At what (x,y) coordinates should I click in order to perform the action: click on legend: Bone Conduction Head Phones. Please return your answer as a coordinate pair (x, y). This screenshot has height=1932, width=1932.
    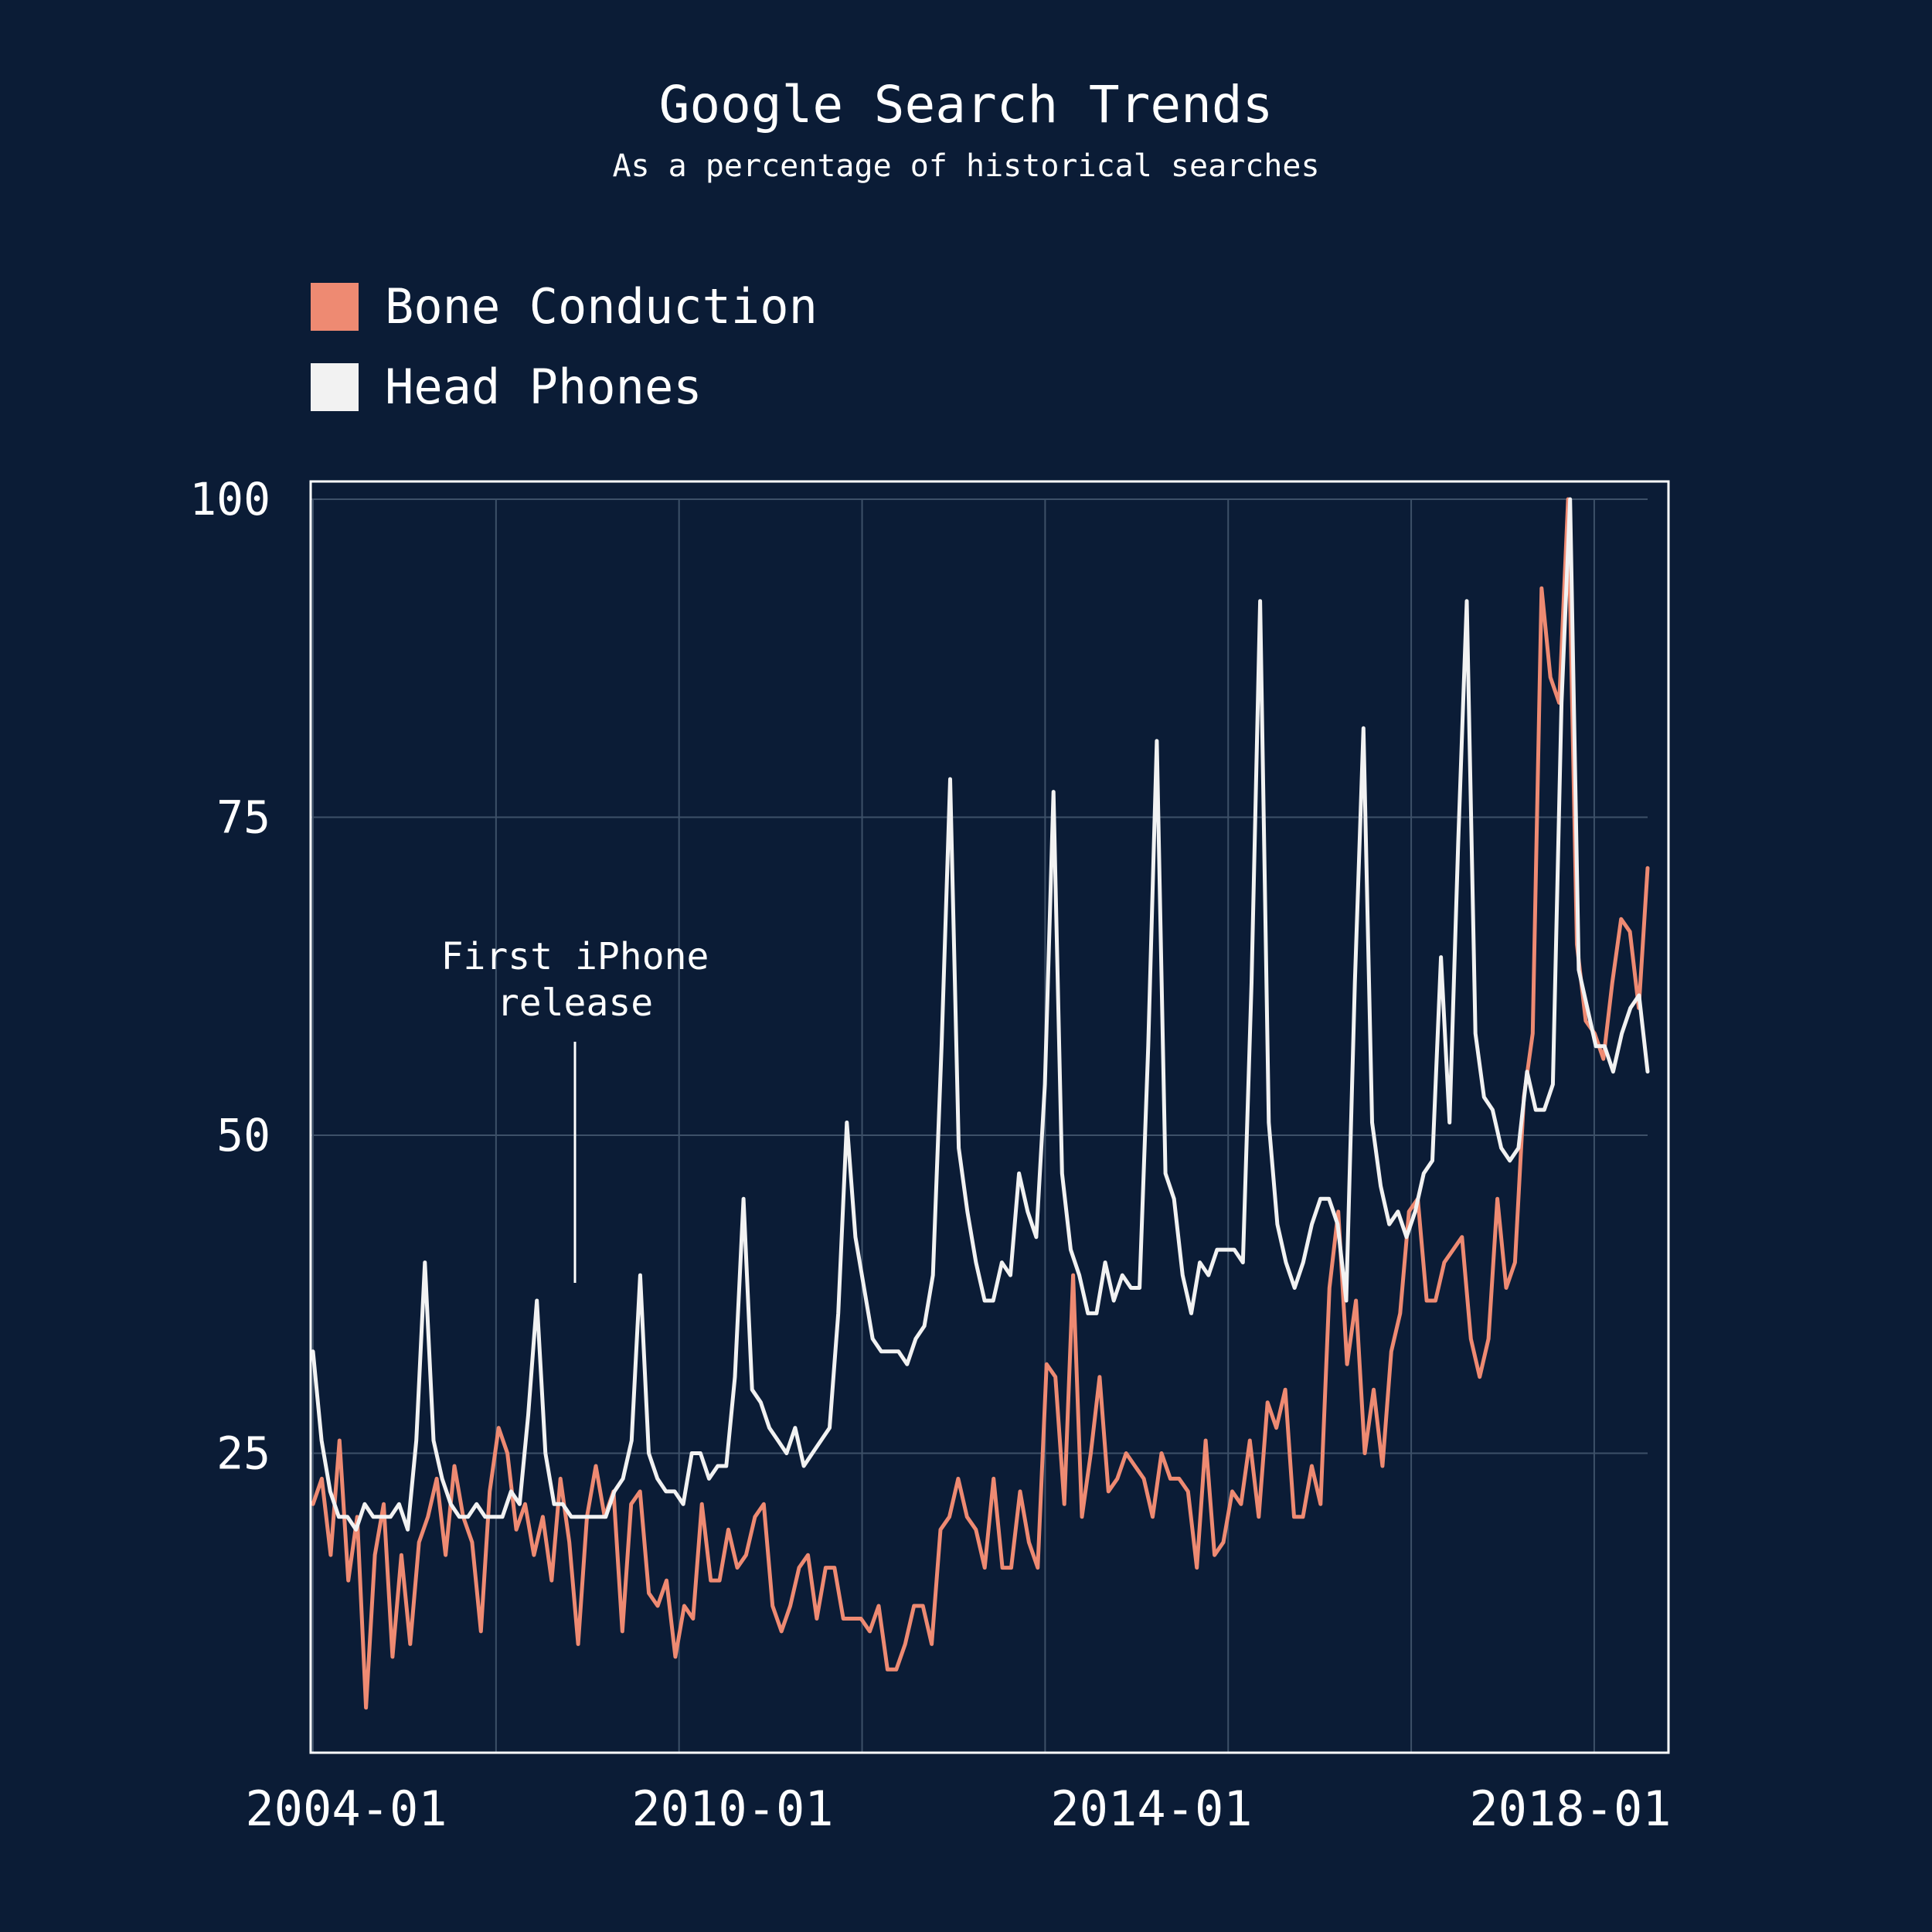
    Looking at the image, I should click on (564, 346).